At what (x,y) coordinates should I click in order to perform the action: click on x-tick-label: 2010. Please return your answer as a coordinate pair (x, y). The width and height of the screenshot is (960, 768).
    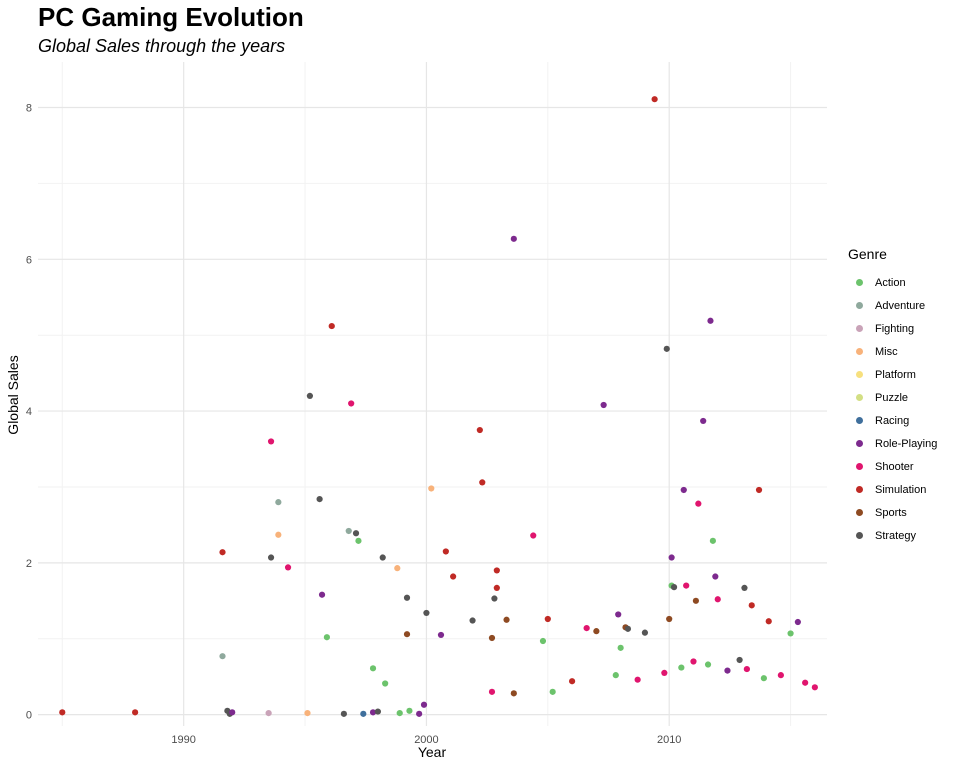
    Looking at the image, I should click on (669, 740).